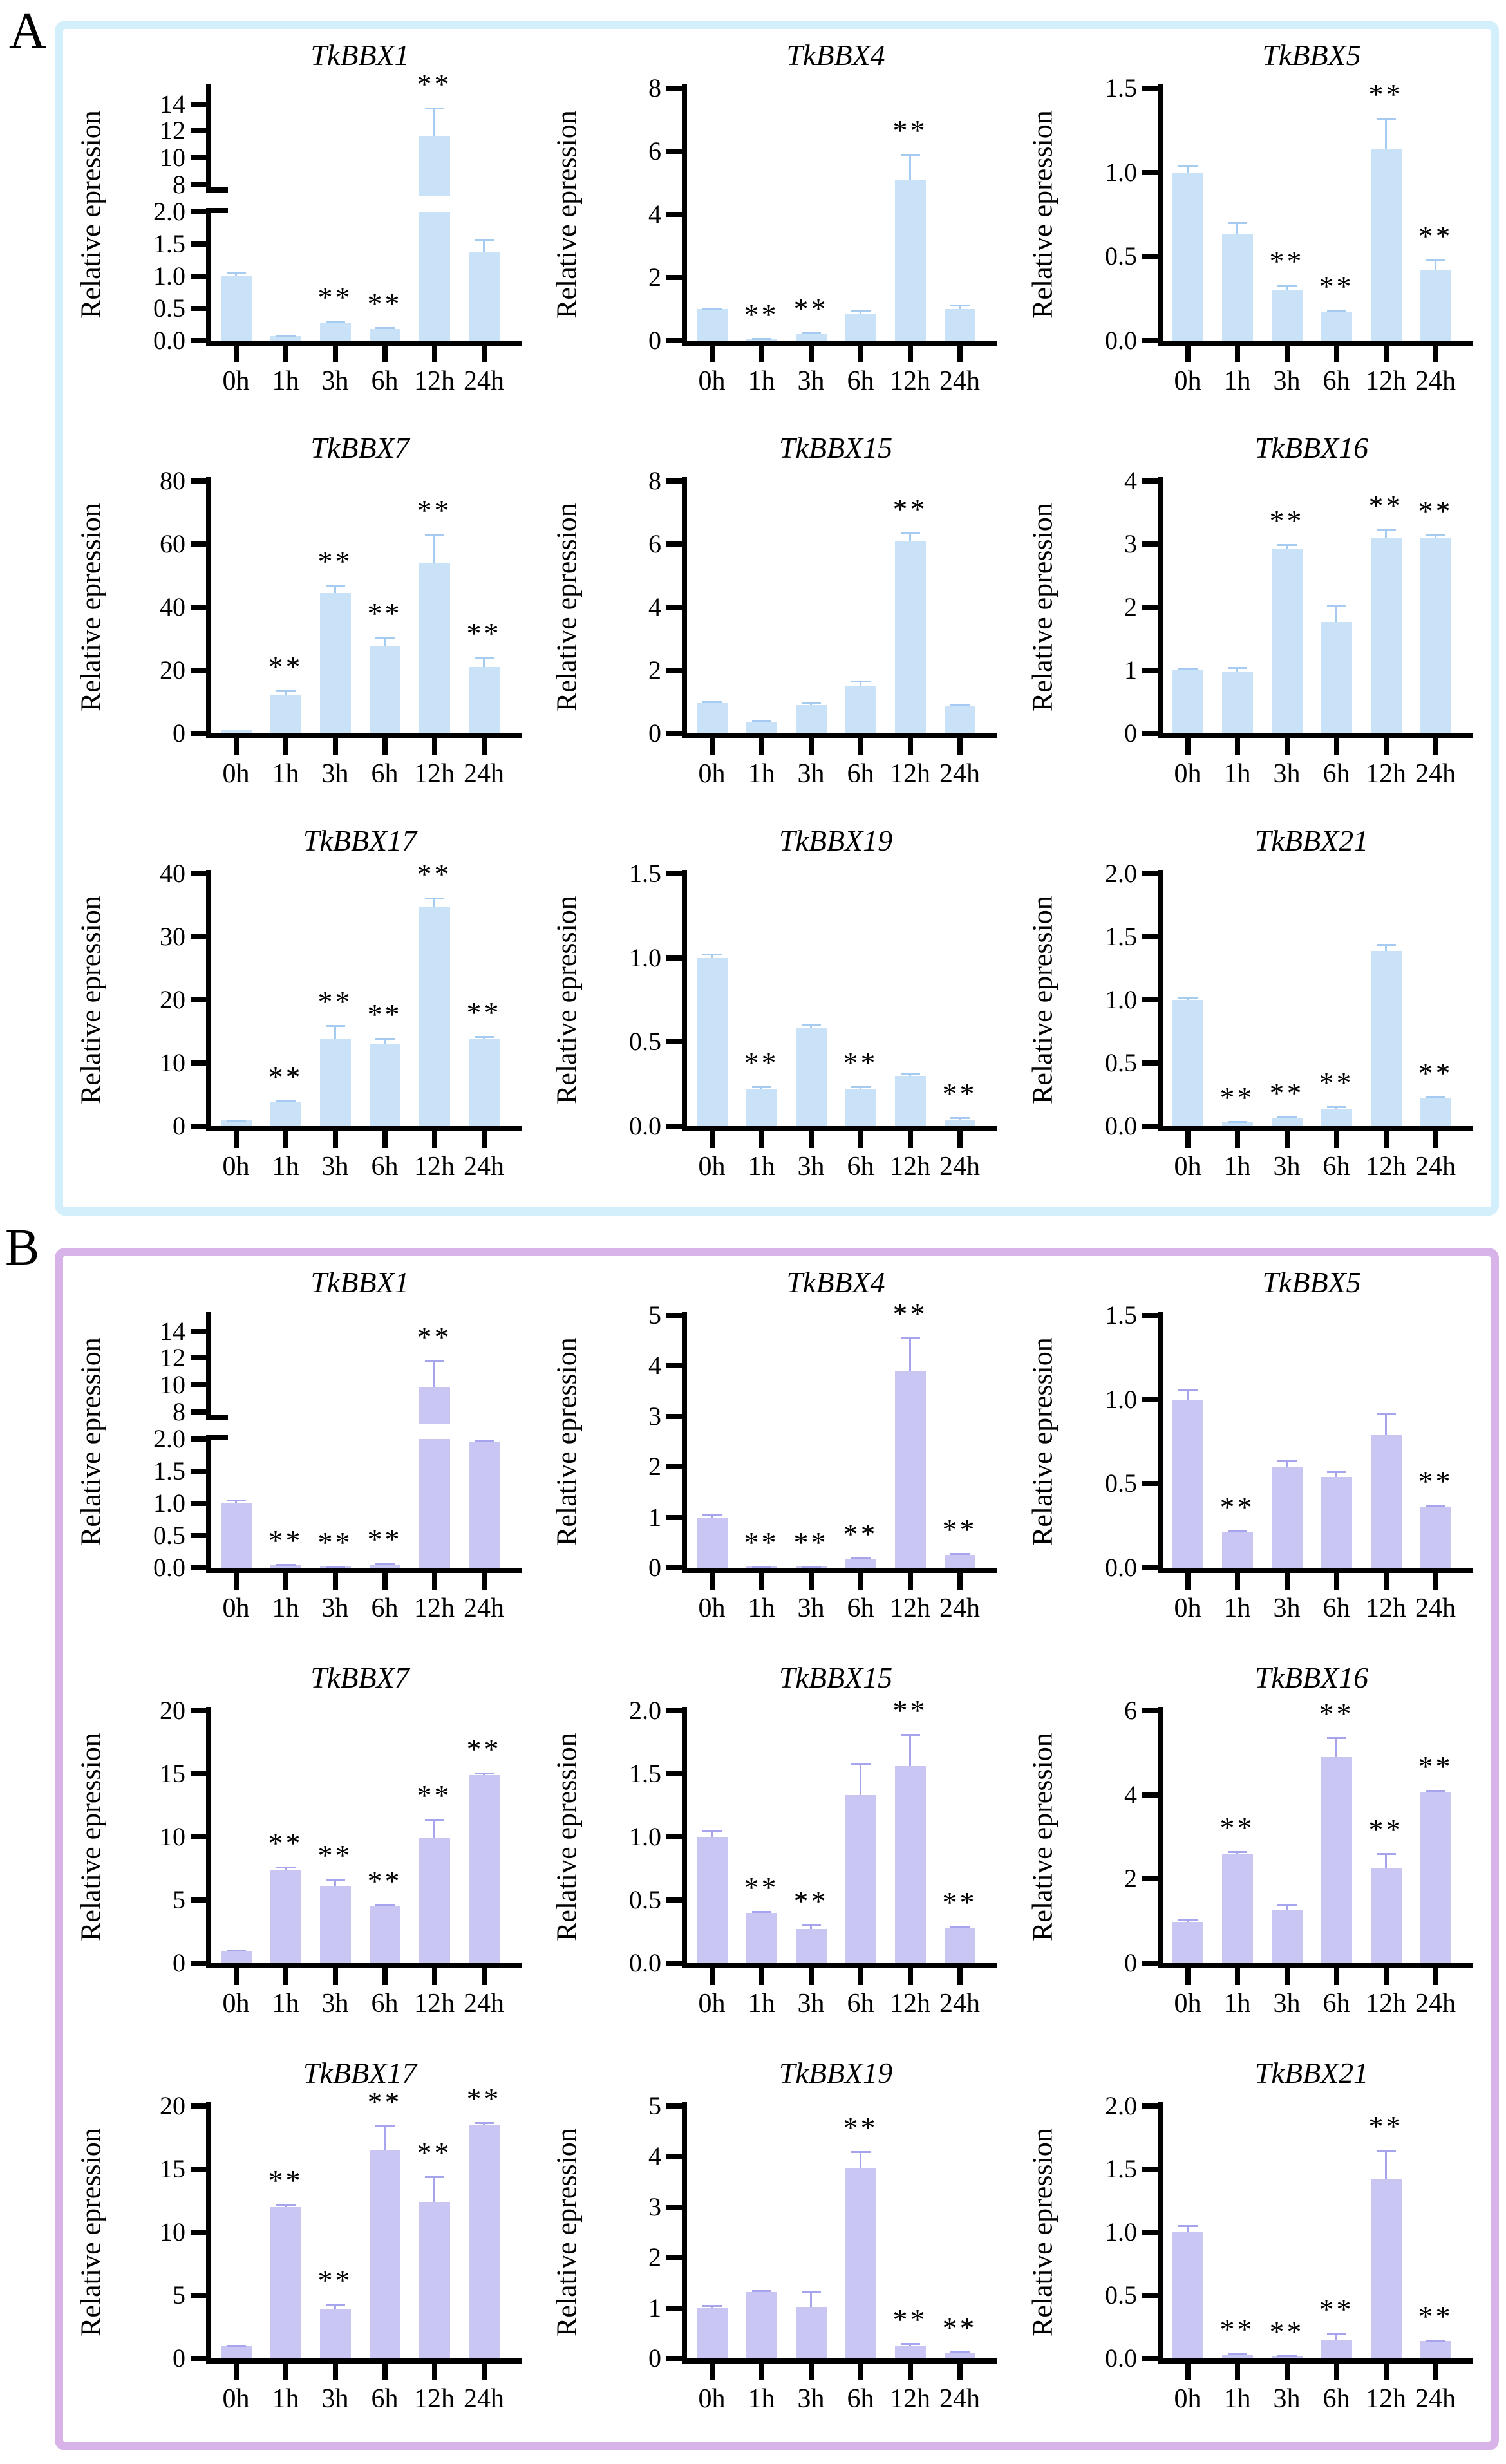  What do you see at coordinates (567, 1000) in the screenshot?
I see `y-axis-label: Relative epression` at bounding box center [567, 1000].